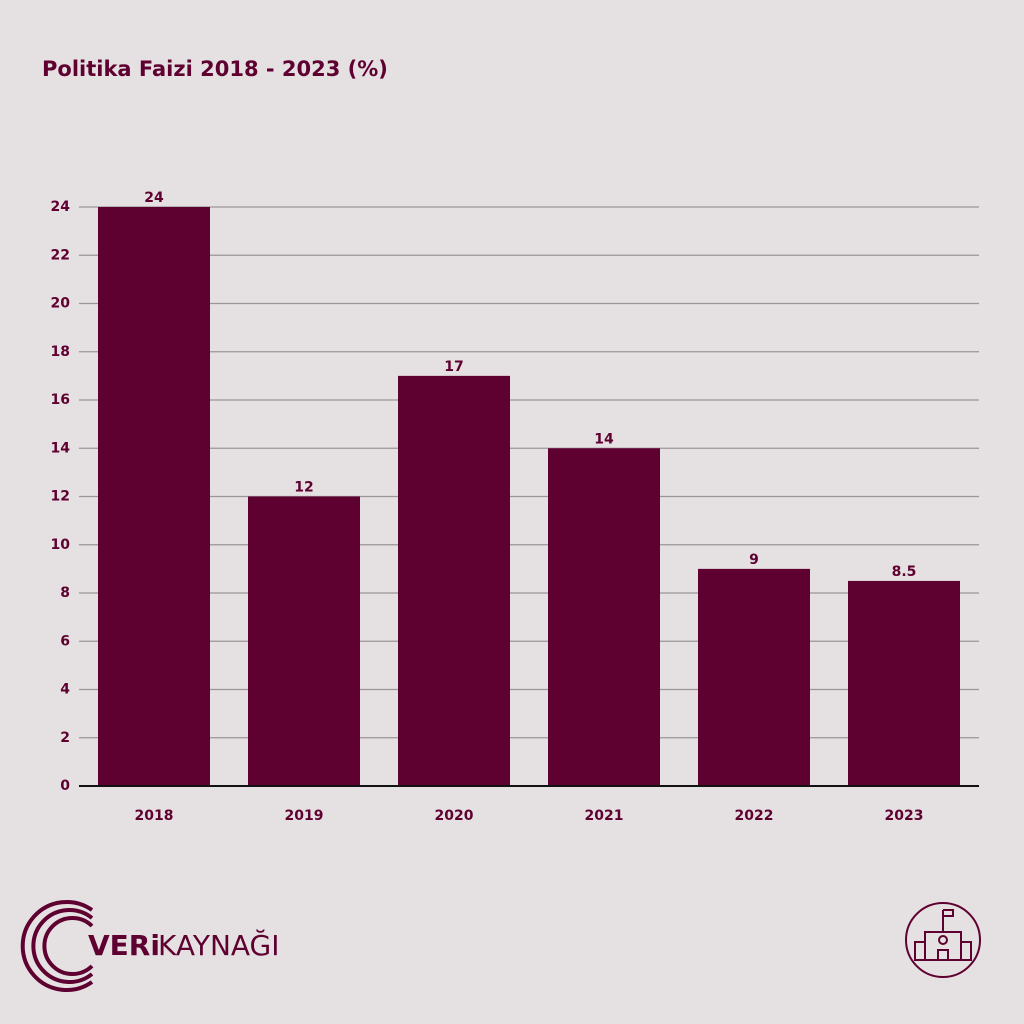 The height and width of the screenshot is (1024, 1024). What do you see at coordinates (65, 738) in the screenshot?
I see `y-tick-label: 2` at bounding box center [65, 738].